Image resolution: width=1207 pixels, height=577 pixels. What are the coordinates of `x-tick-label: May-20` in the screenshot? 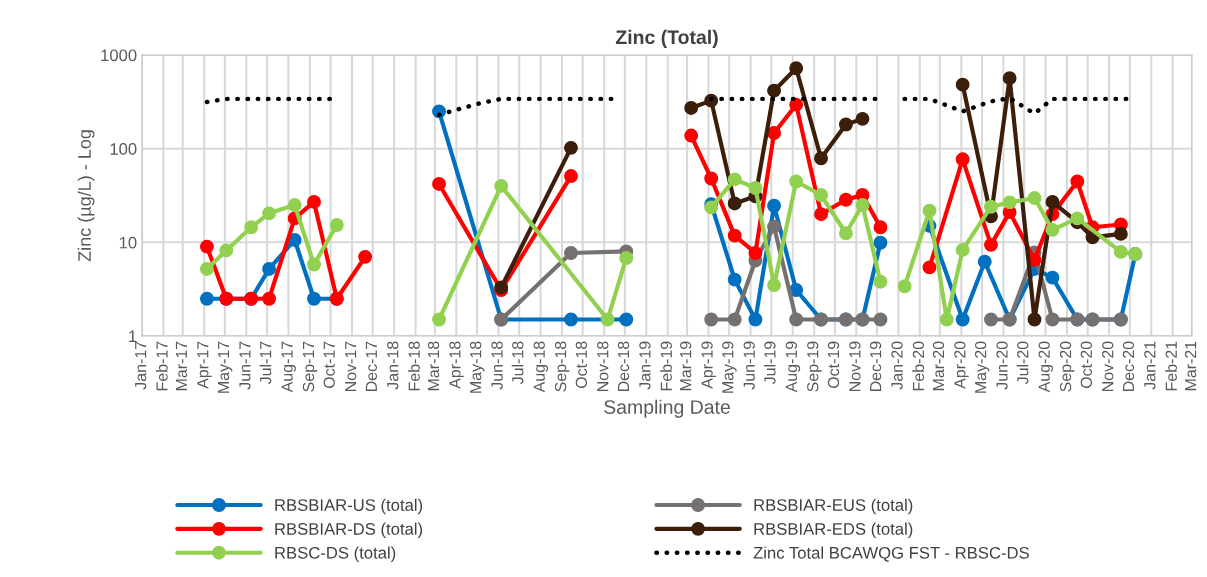 It's located at (982, 367).